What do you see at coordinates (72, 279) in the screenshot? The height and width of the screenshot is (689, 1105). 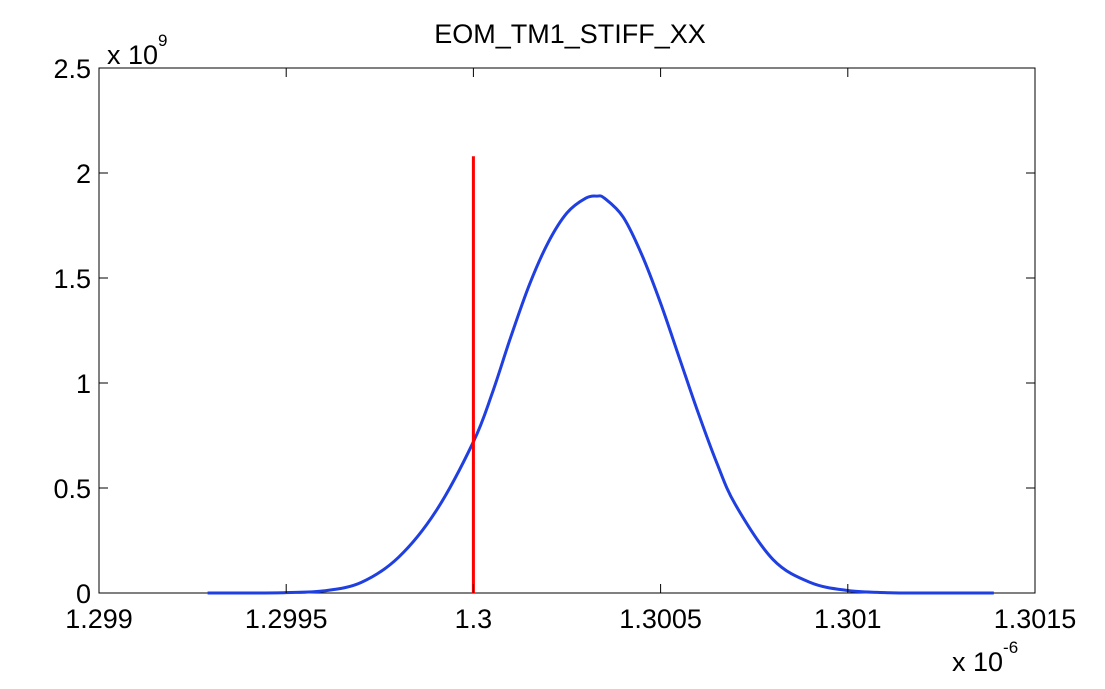 I see `y-tick-label-3: 1.5` at bounding box center [72, 279].